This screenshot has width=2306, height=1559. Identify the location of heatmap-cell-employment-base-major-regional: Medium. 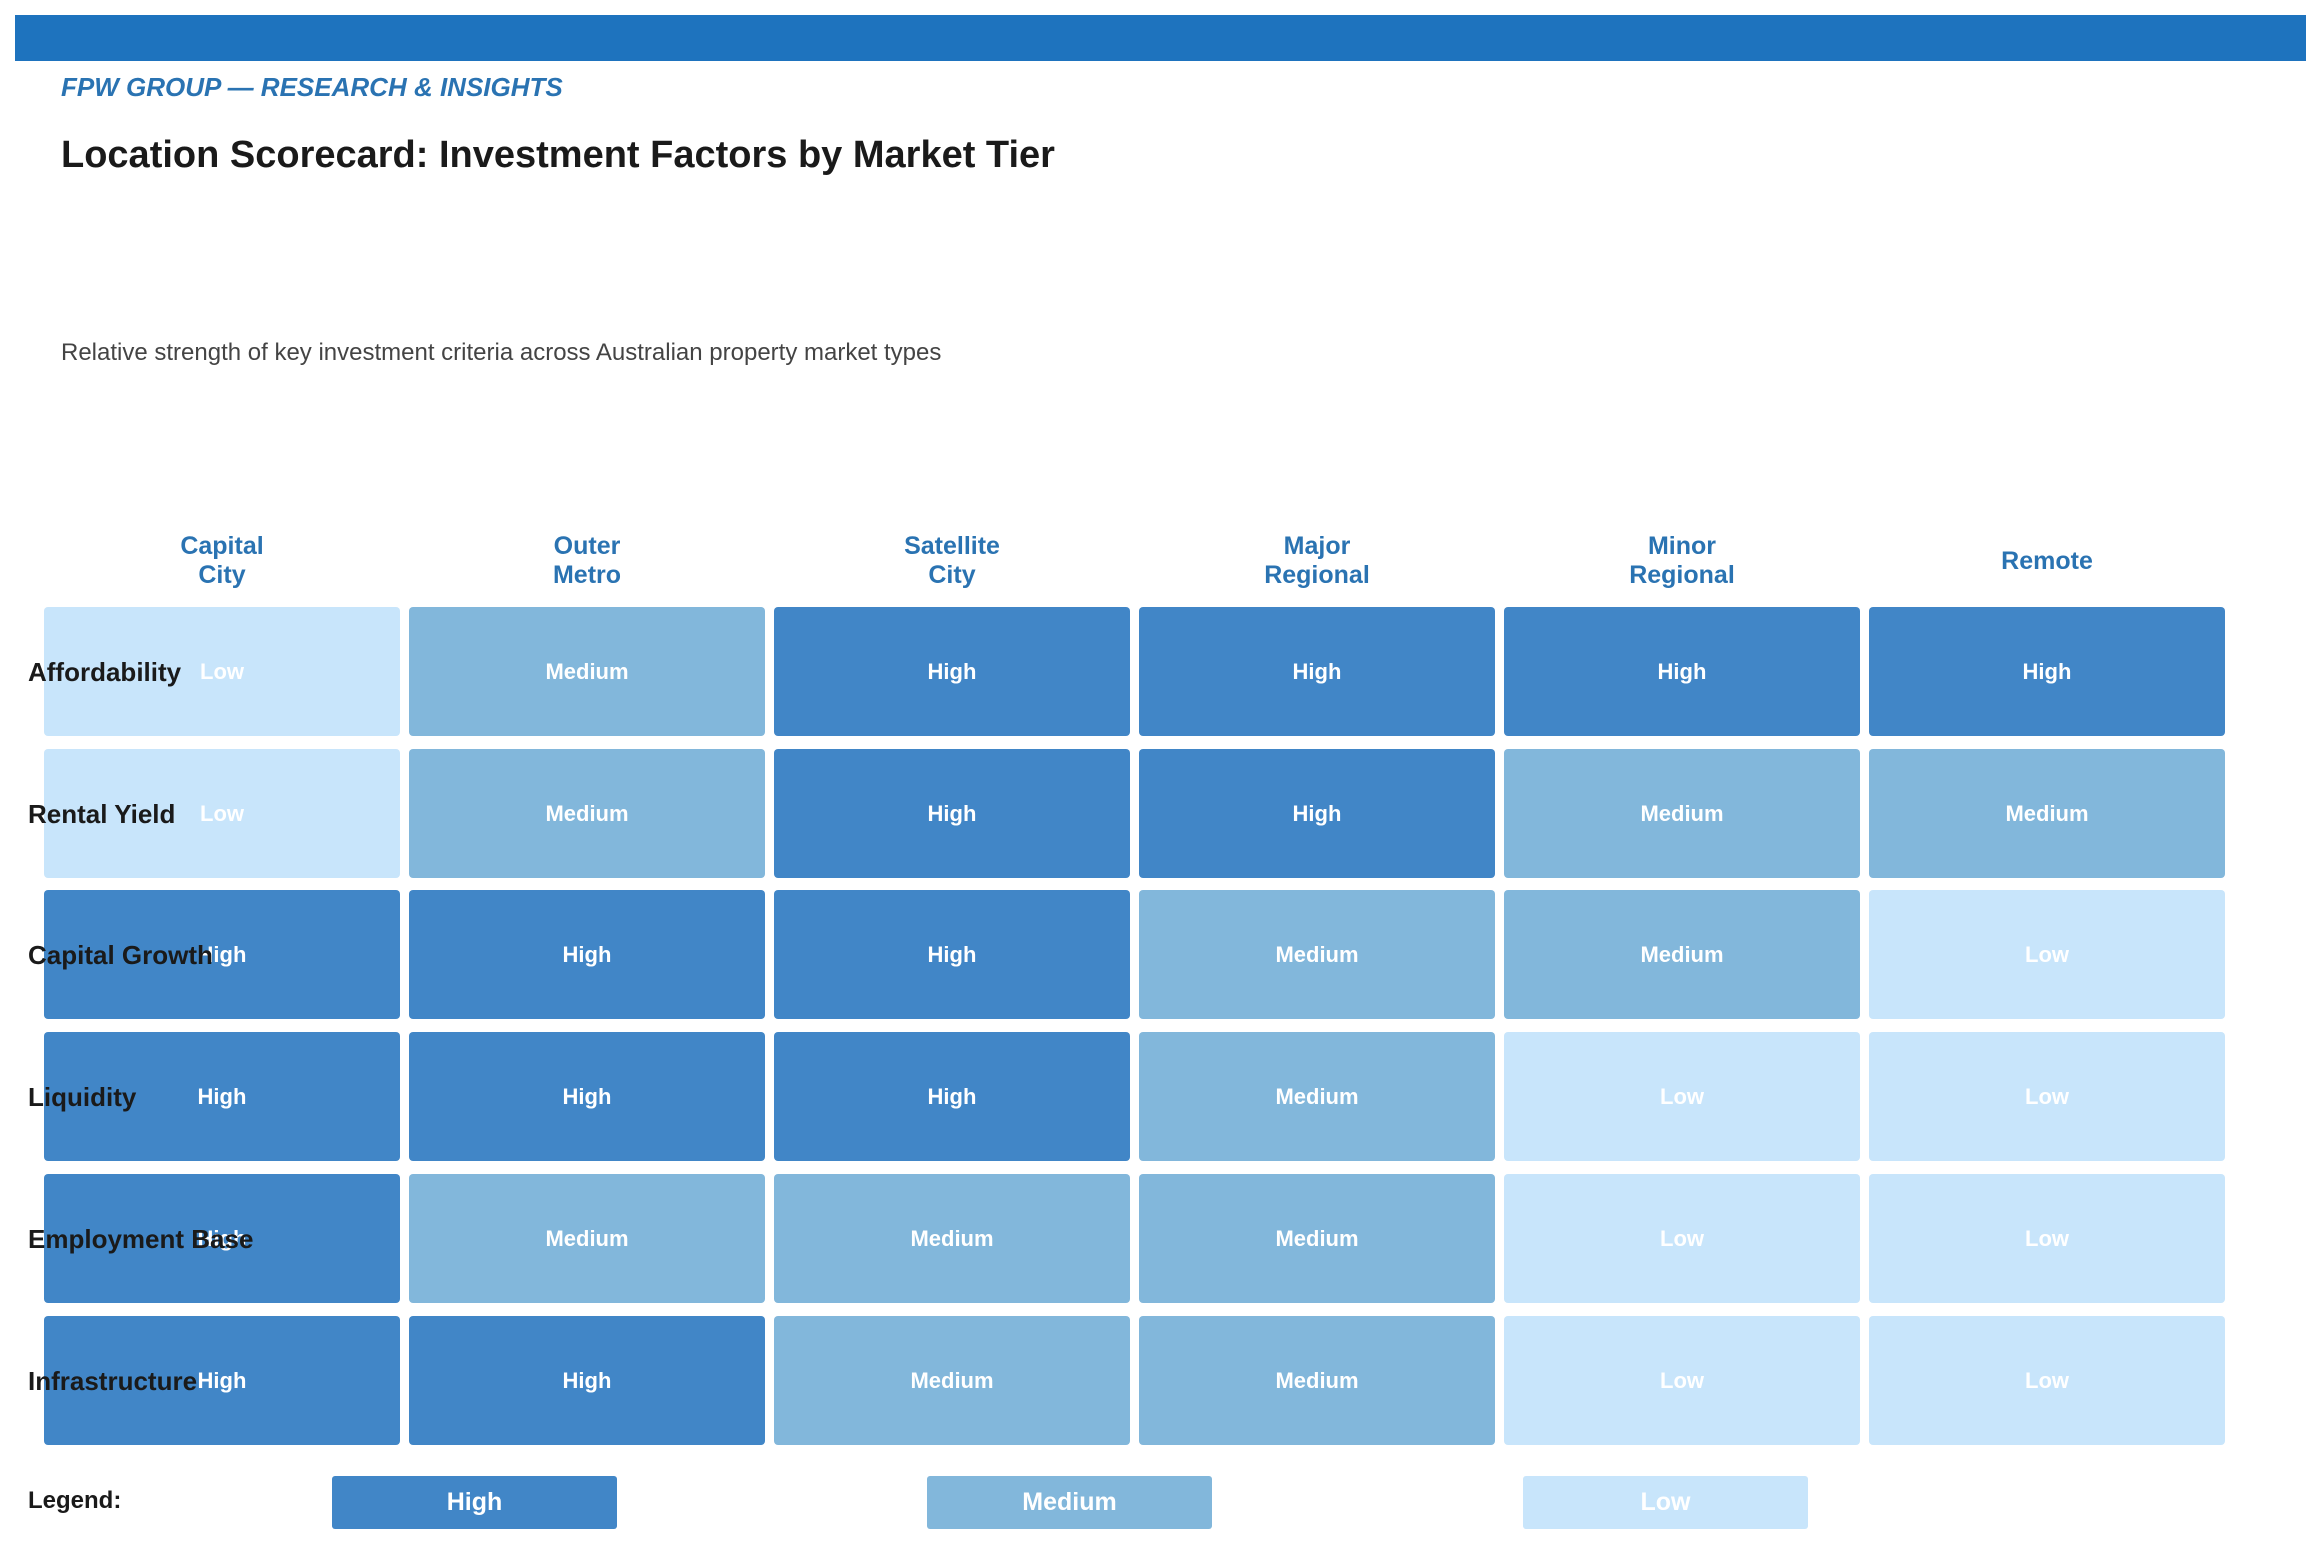
(1317, 1238).